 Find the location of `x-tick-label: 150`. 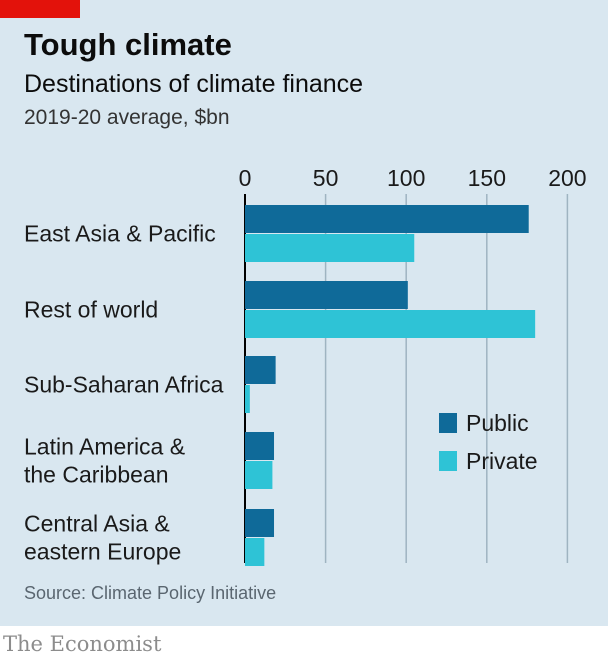

x-tick-label: 150 is located at coordinates (487, 178).